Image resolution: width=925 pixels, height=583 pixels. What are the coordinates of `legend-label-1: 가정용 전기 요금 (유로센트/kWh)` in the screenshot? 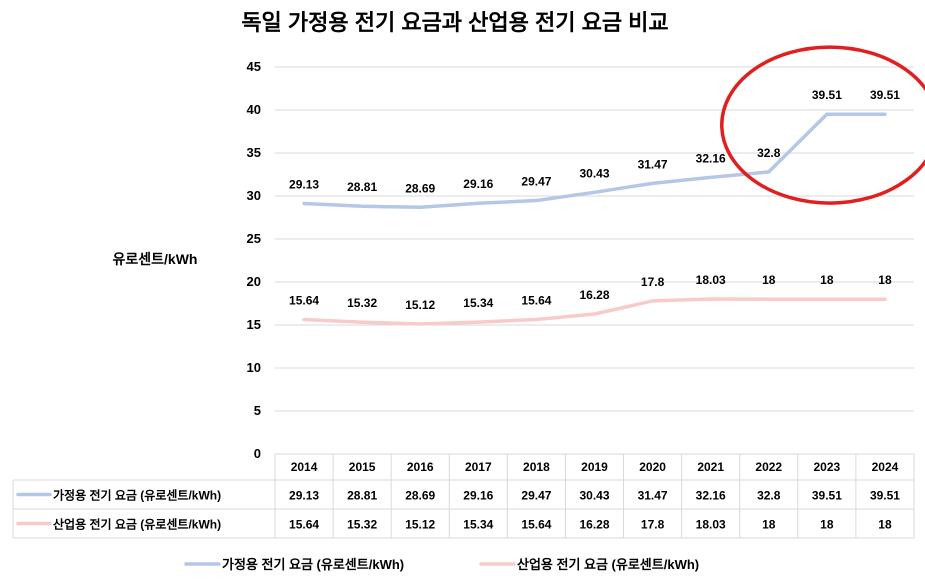 It's located at (313, 564).